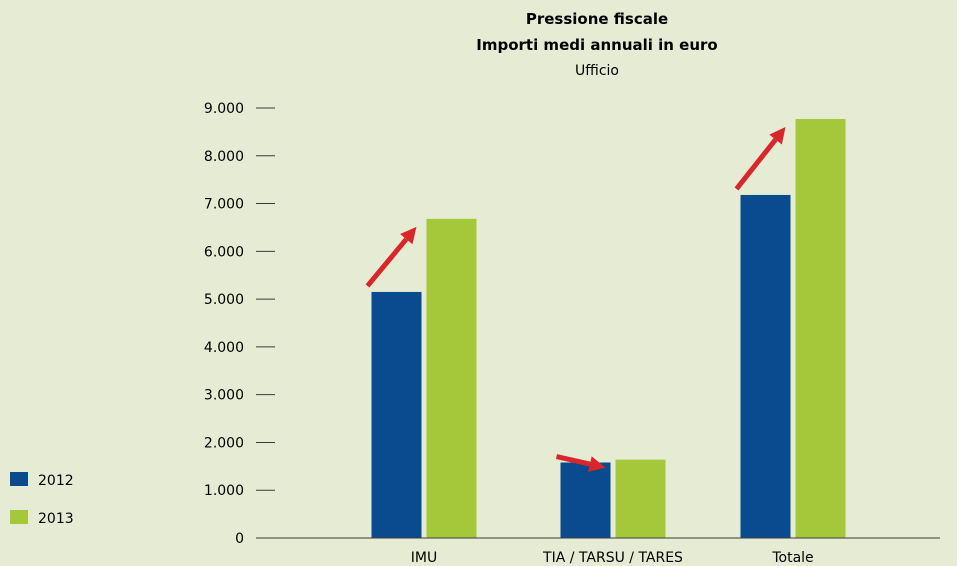  Describe the element at coordinates (224, 157) in the screenshot. I see `y-tick-label: 8.000` at that location.